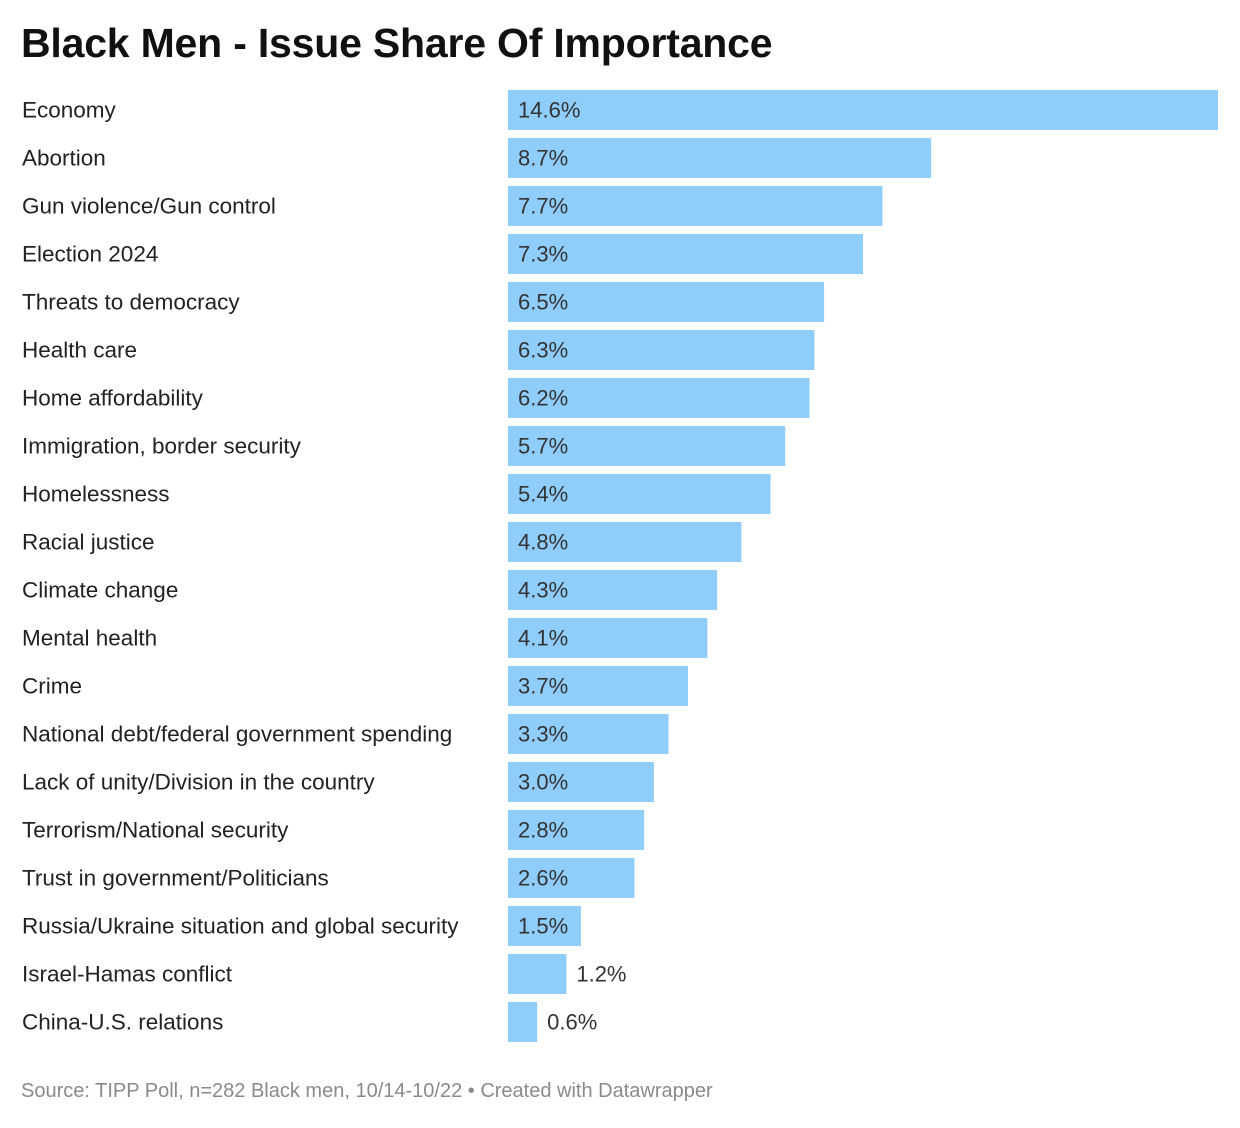 The height and width of the screenshot is (1128, 1240). I want to click on value-label: 4.1%, so click(543, 638).